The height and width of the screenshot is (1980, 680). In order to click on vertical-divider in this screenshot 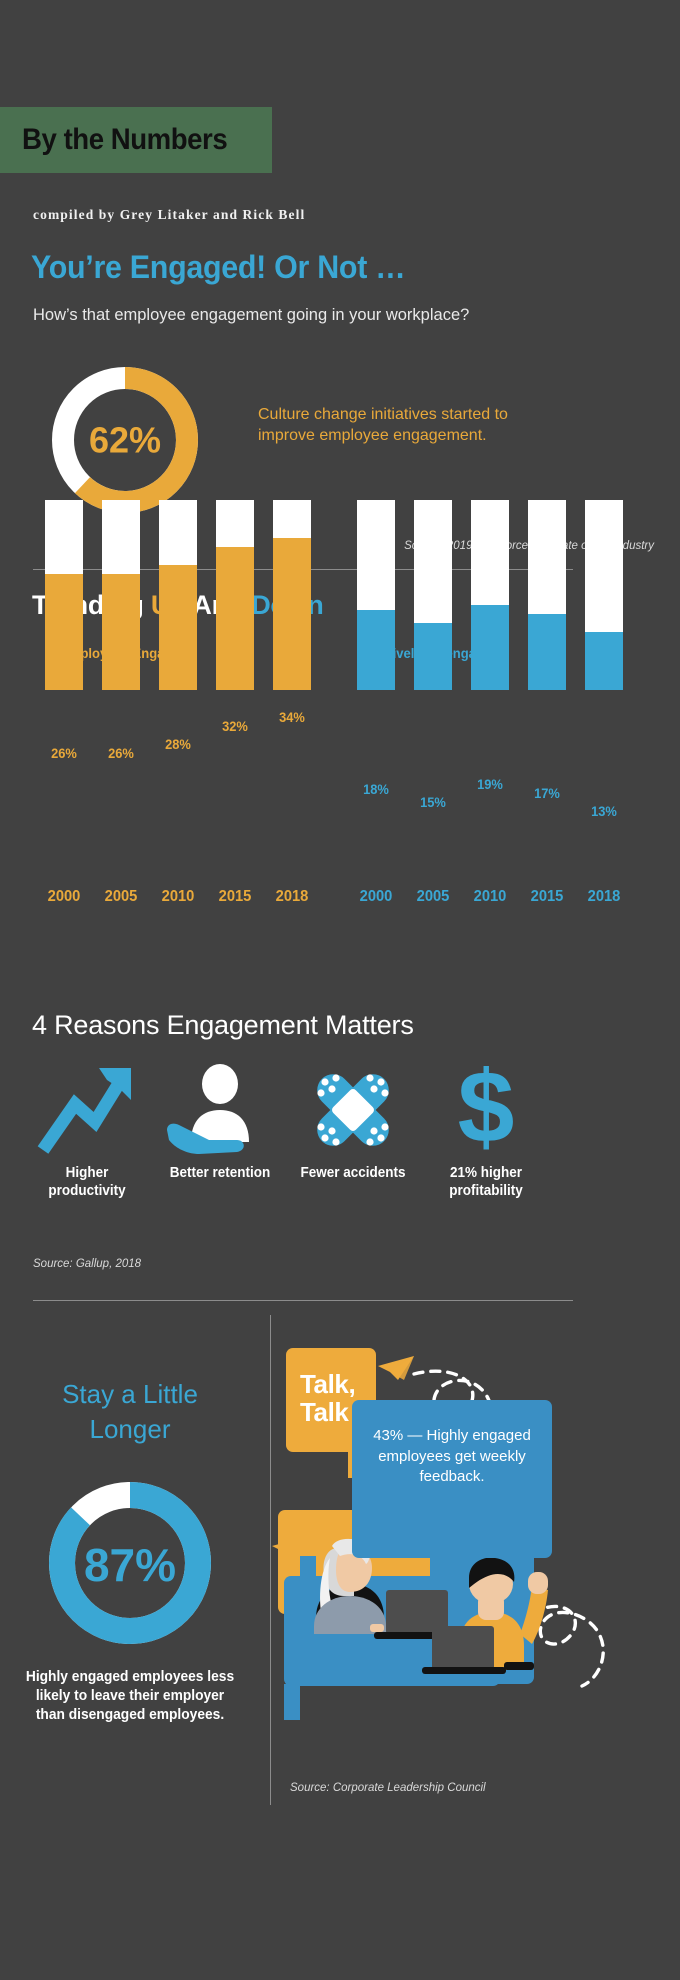, I will do `click(270, 1560)`.